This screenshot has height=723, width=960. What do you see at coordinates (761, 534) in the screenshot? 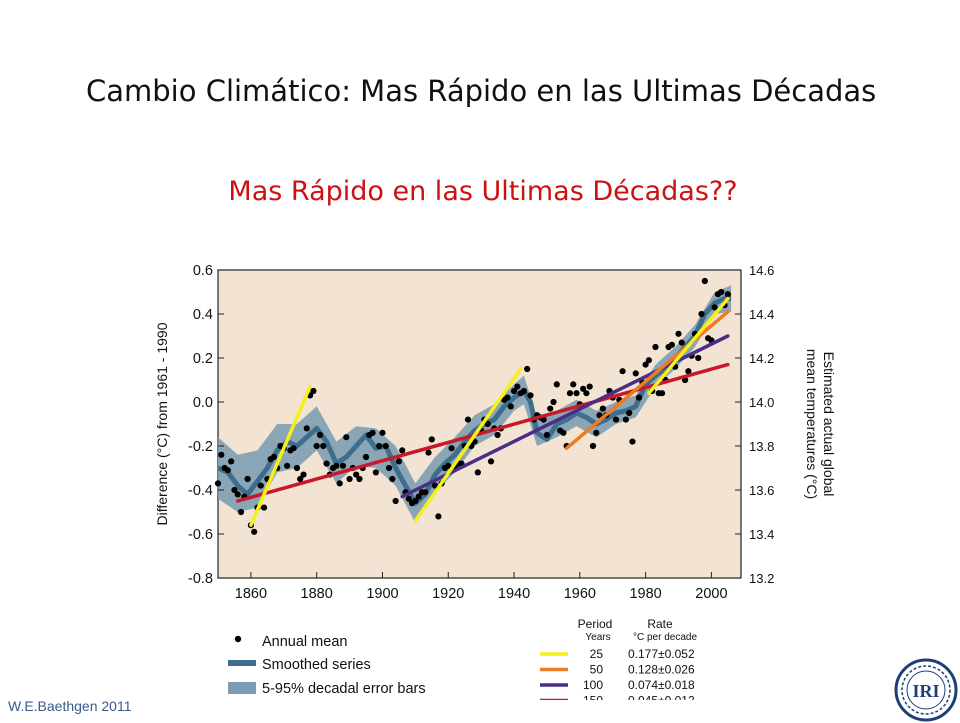
I see `y2-tick-label: 13.4` at bounding box center [761, 534].